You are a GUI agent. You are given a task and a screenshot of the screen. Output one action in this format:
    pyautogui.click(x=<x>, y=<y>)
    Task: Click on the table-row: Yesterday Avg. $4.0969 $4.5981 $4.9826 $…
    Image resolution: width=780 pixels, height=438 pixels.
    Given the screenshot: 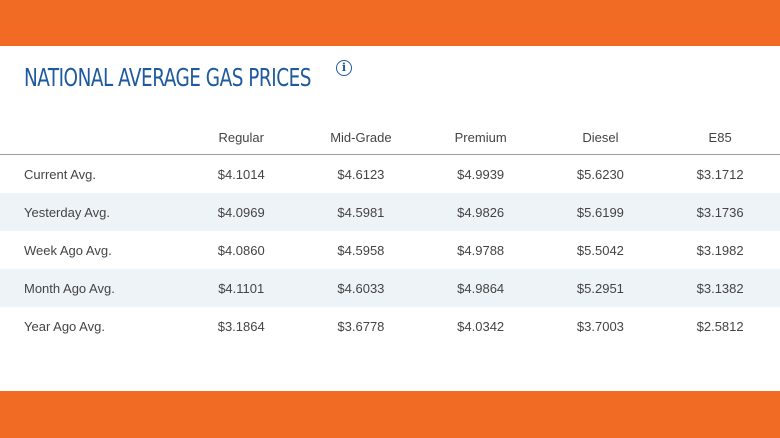 What is the action you would take?
    pyautogui.click(x=390, y=212)
    